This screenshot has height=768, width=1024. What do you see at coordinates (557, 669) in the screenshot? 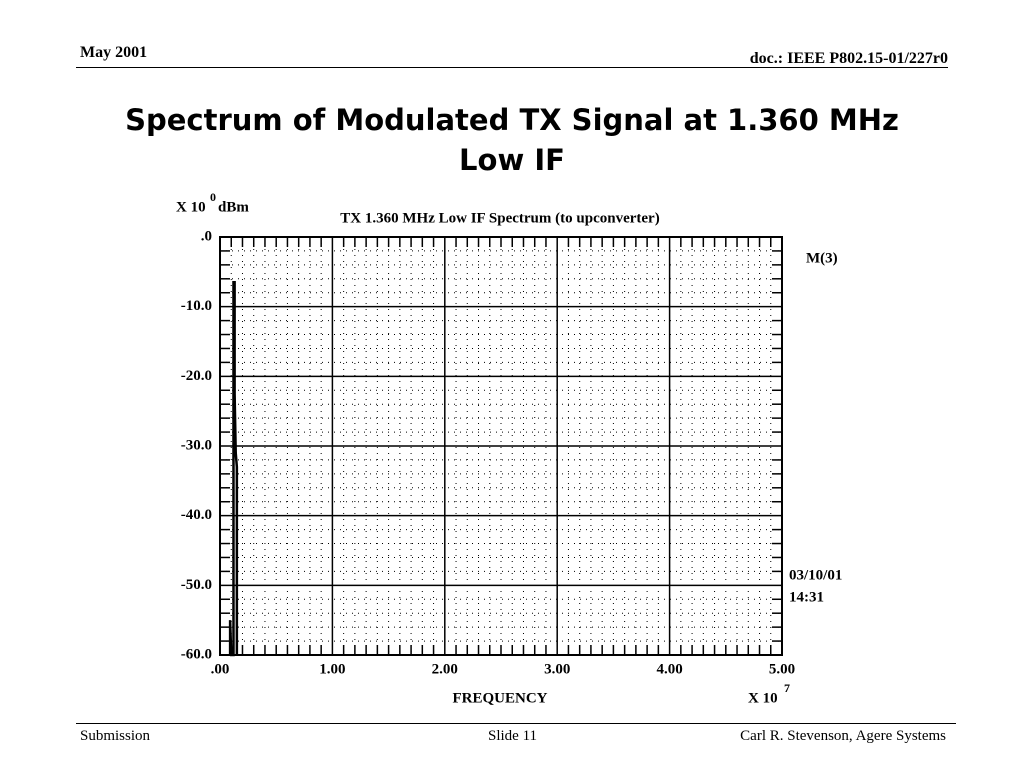
I see `x-tick-label: 3.00` at bounding box center [557, 669].